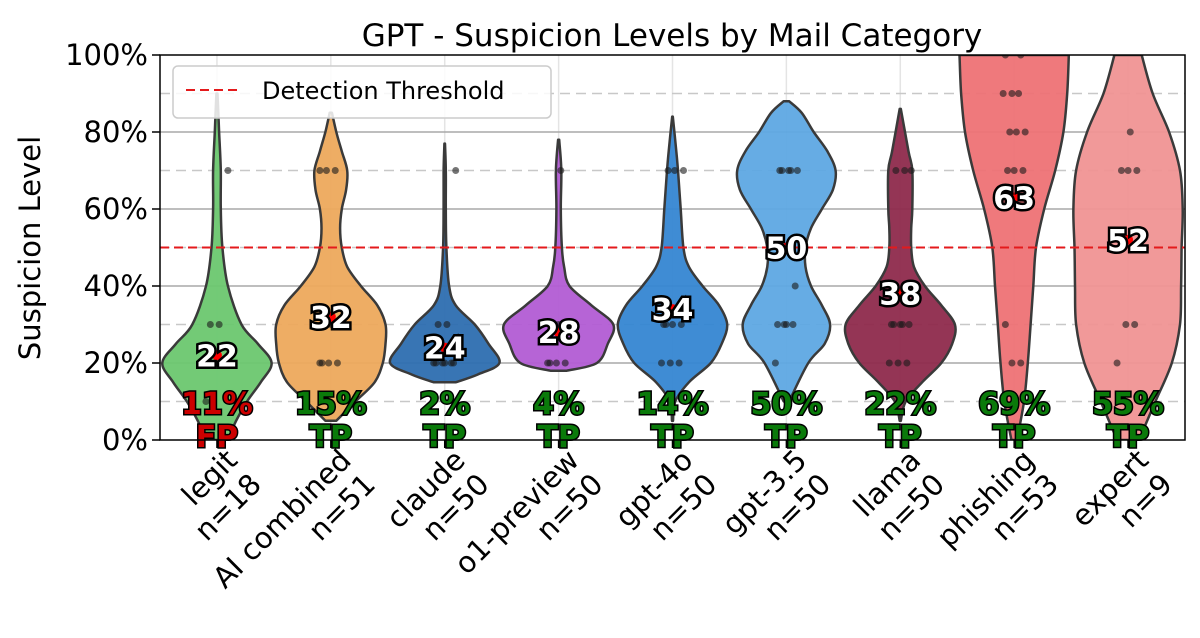  Describe the element at coordinates (786, 404) in the screenshot. I see `rate-percent: 50%` at that location.